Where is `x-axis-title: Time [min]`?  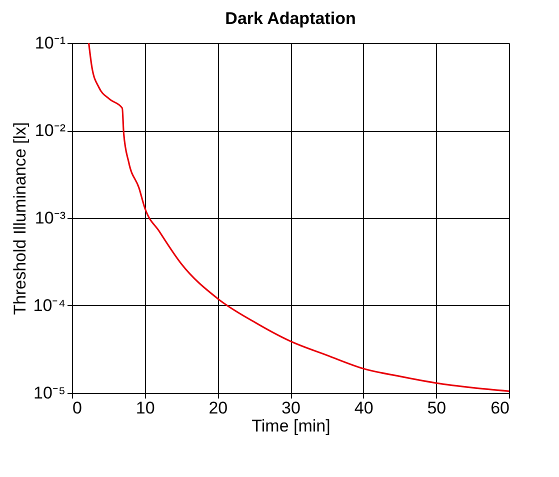
x-axis-title: Time [min] is located at coordinates (291, 426).